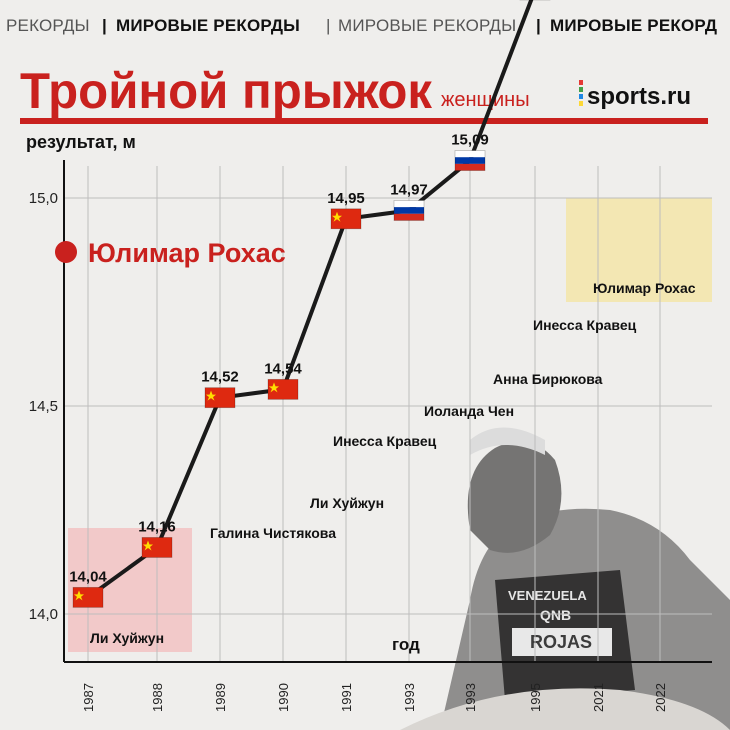 This screenshot has width=730, height=730. What do you see at coordinates (470, 140) in the screenshot?
I see `data-label: 15,09` at bounding box center [470, 140].